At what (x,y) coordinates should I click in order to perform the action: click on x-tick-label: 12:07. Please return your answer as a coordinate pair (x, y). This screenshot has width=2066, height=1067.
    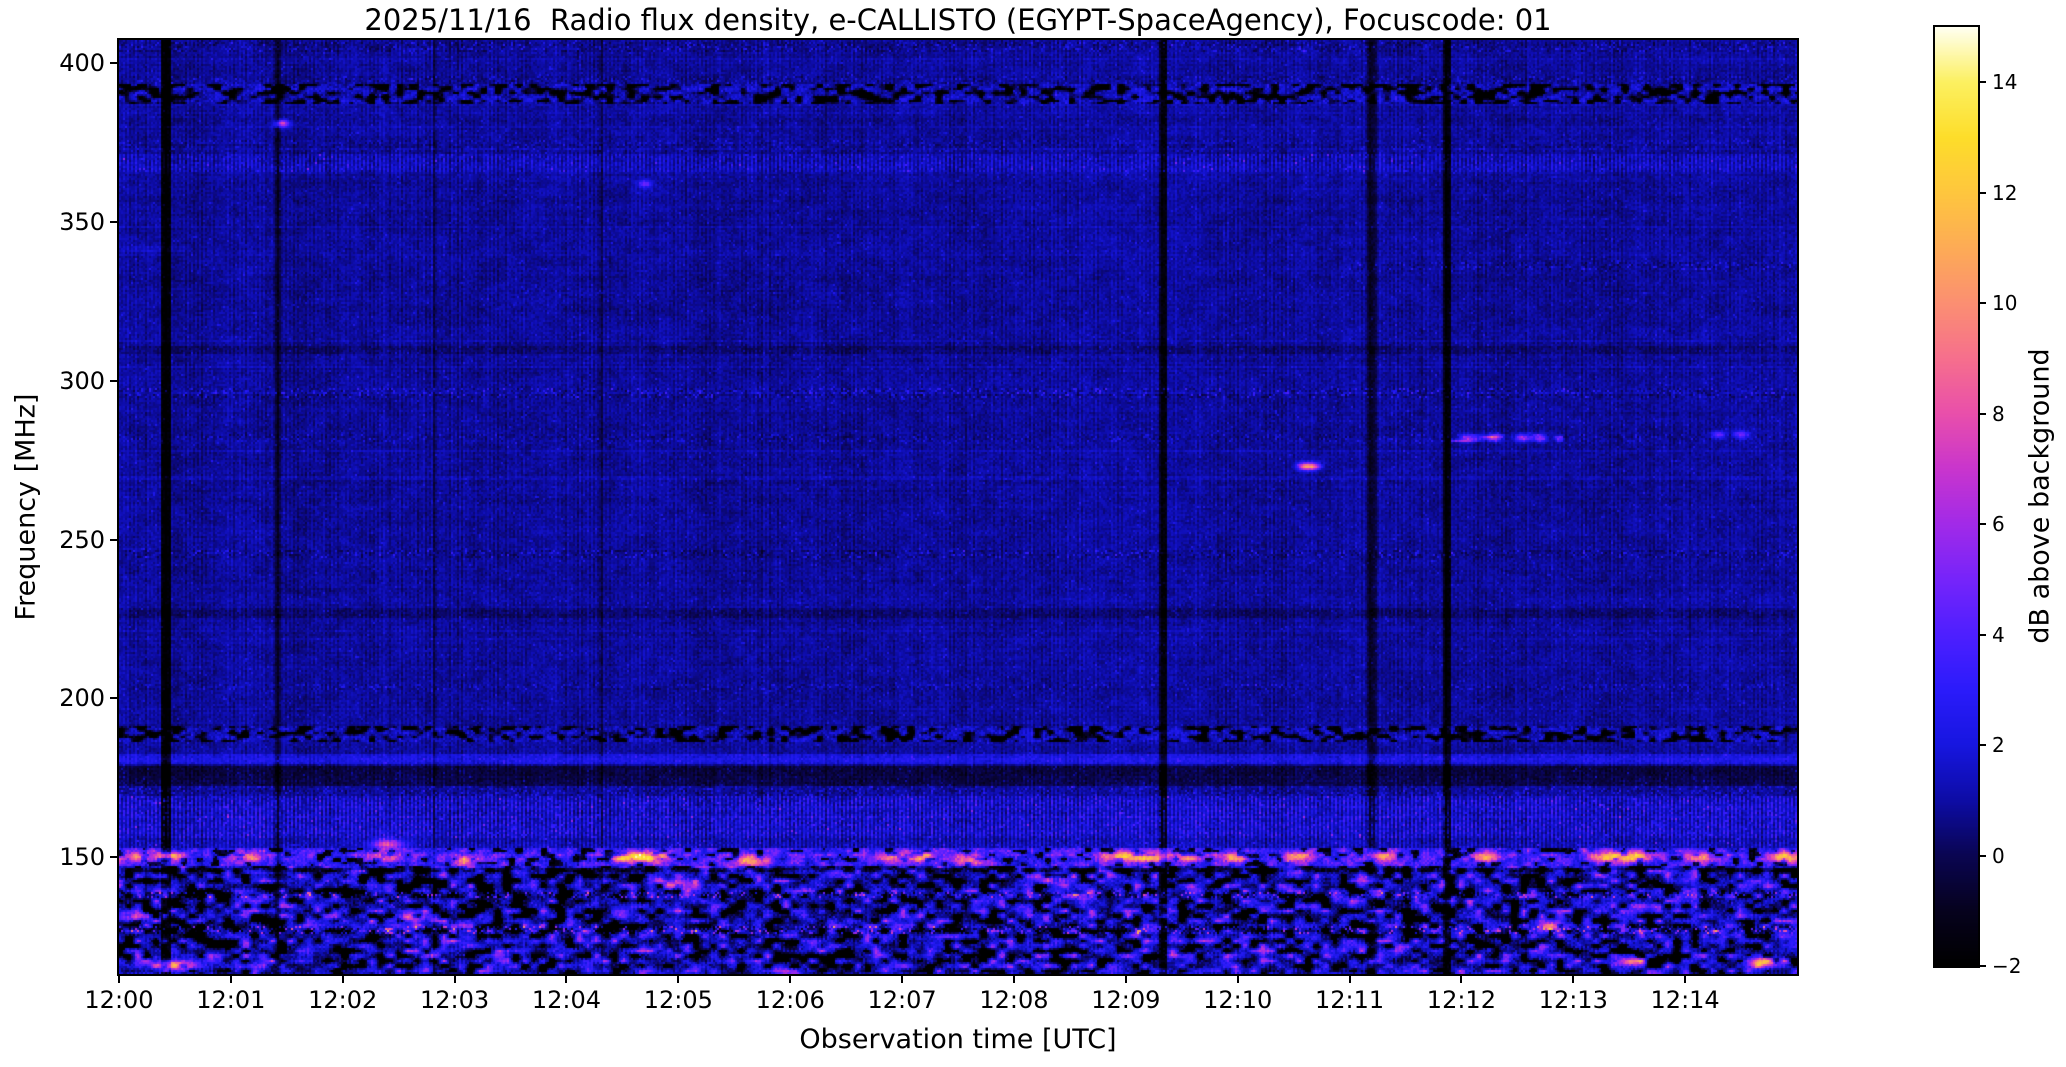
    Looking at the image, I should click on (902, 1000).